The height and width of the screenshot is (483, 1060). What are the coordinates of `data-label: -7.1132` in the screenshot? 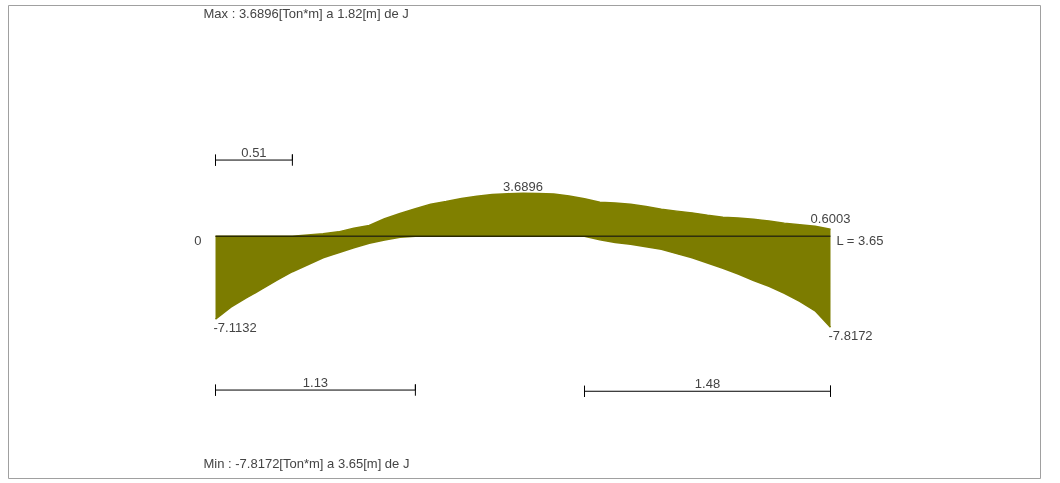 It's located at (235, 328).